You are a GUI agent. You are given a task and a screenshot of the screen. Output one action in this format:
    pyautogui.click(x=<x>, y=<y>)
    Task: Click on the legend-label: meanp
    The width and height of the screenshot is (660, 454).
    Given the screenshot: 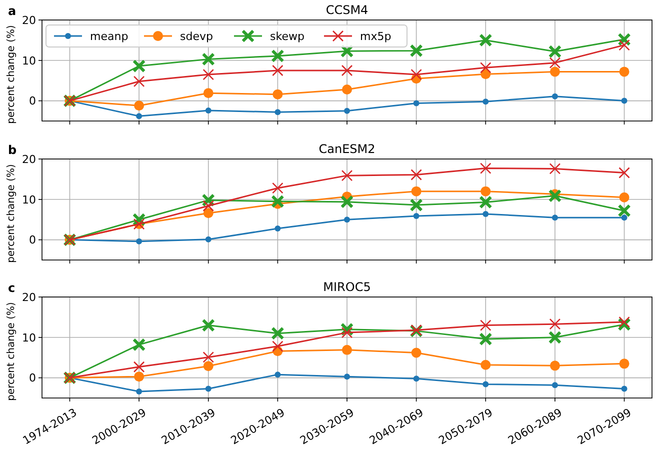 What is the action you would take?
    pyautogui.click(x=109, y=36)
    